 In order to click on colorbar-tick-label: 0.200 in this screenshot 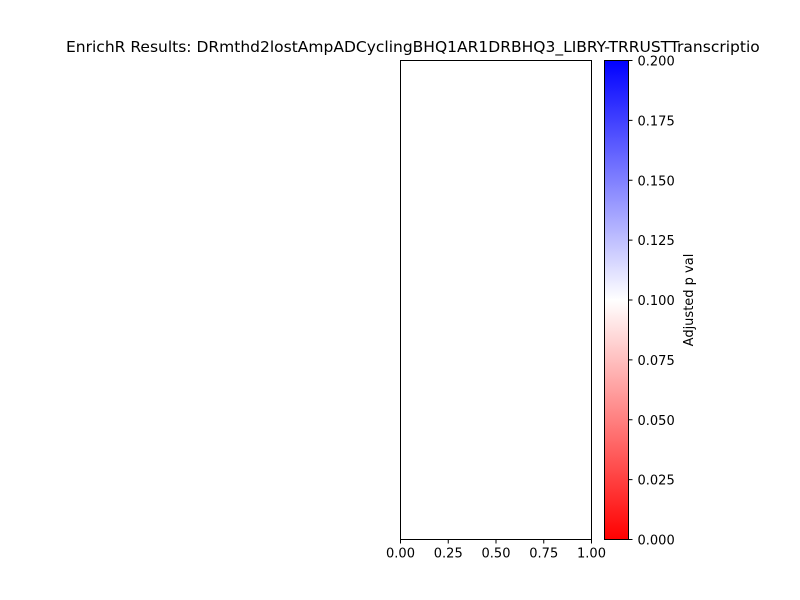, I will do `click(656, 62)`.